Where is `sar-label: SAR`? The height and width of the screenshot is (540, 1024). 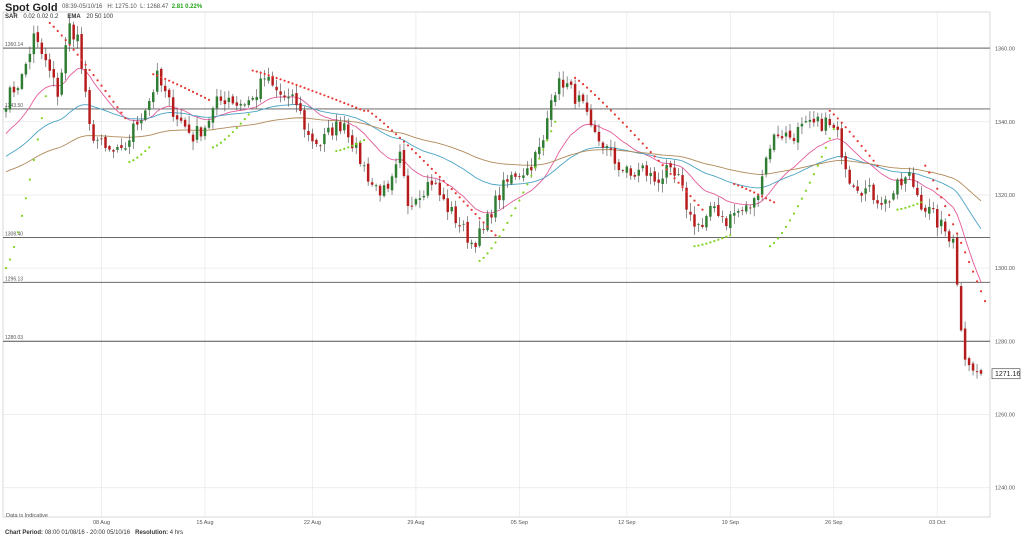
sar-label: SAR is located at coordinates (11, 17).